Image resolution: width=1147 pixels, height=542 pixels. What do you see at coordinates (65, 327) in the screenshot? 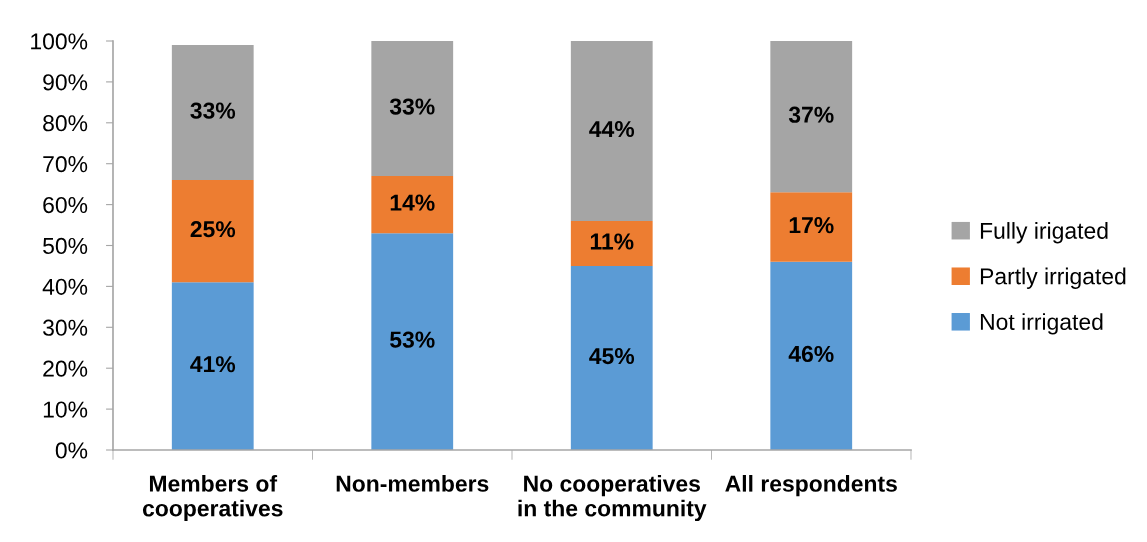
I see `y-tick-label: 30%` at bounding box center [65, 327].